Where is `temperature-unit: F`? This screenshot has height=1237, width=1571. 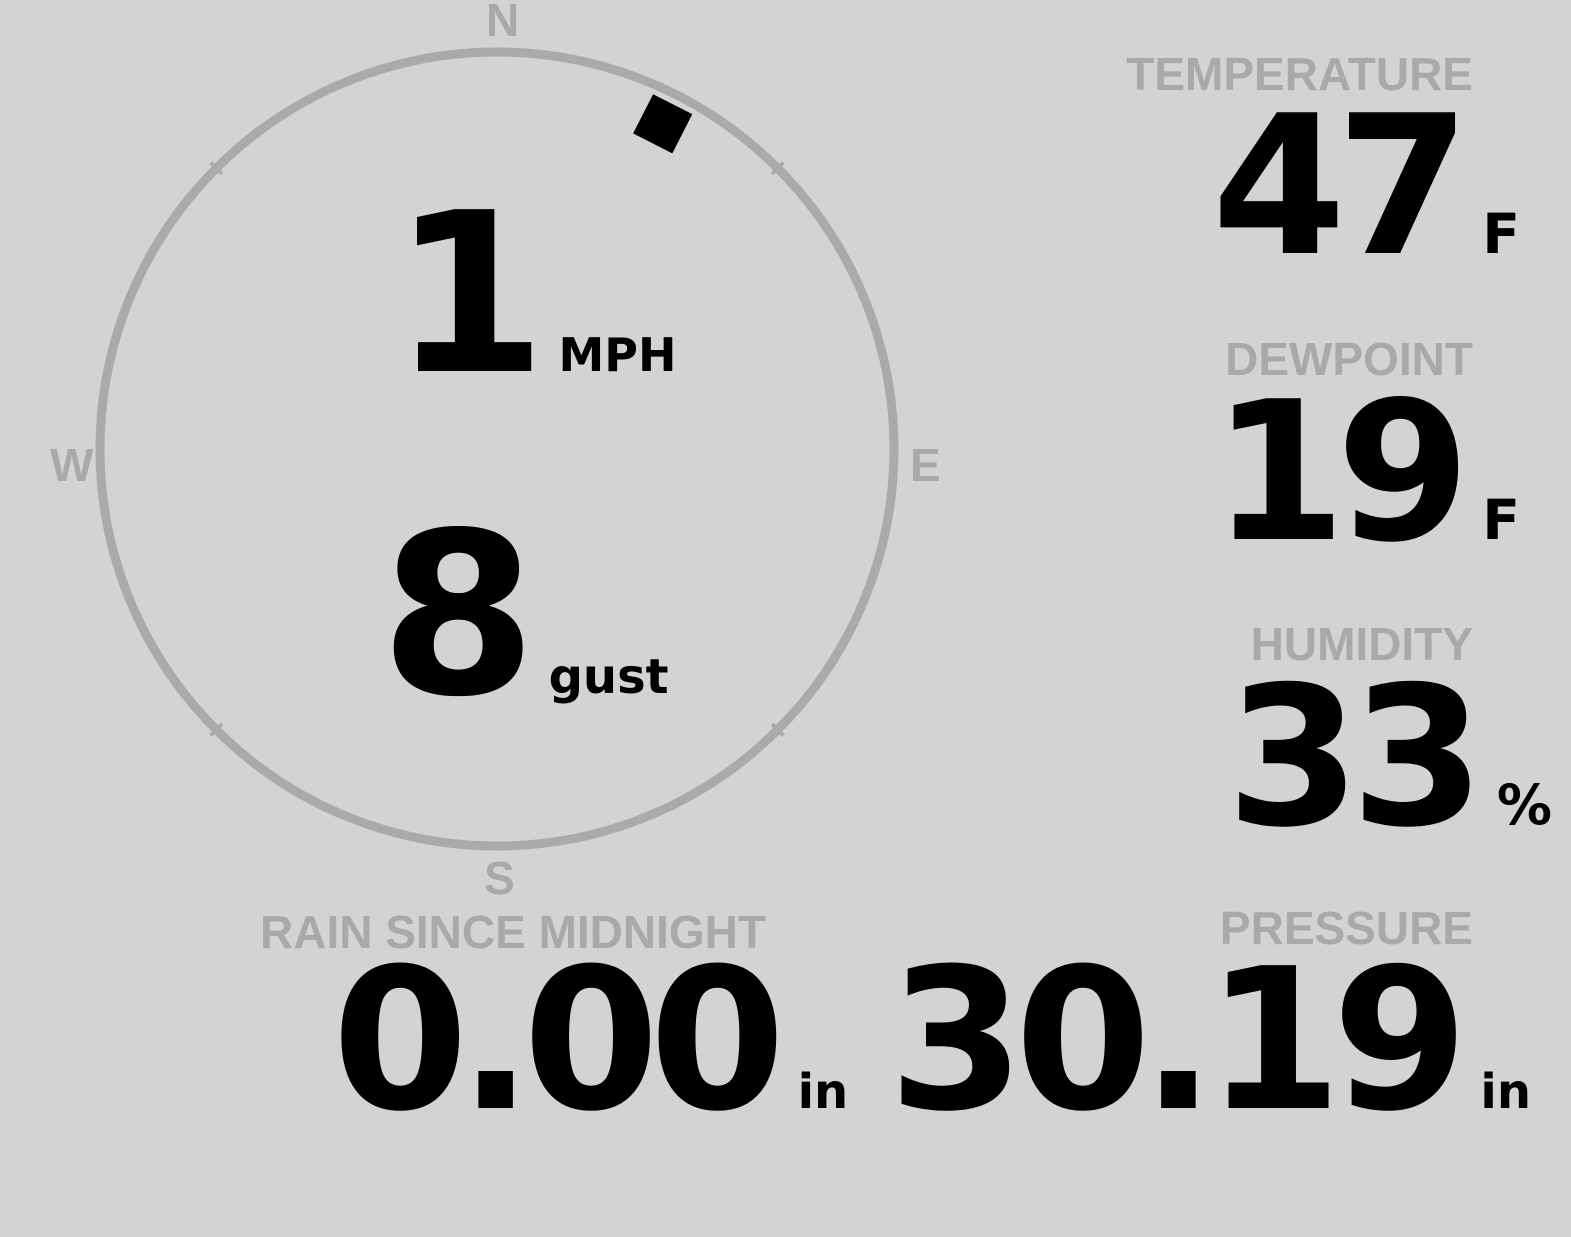 temperature-unit: F is located at coordinates (1501, 234).